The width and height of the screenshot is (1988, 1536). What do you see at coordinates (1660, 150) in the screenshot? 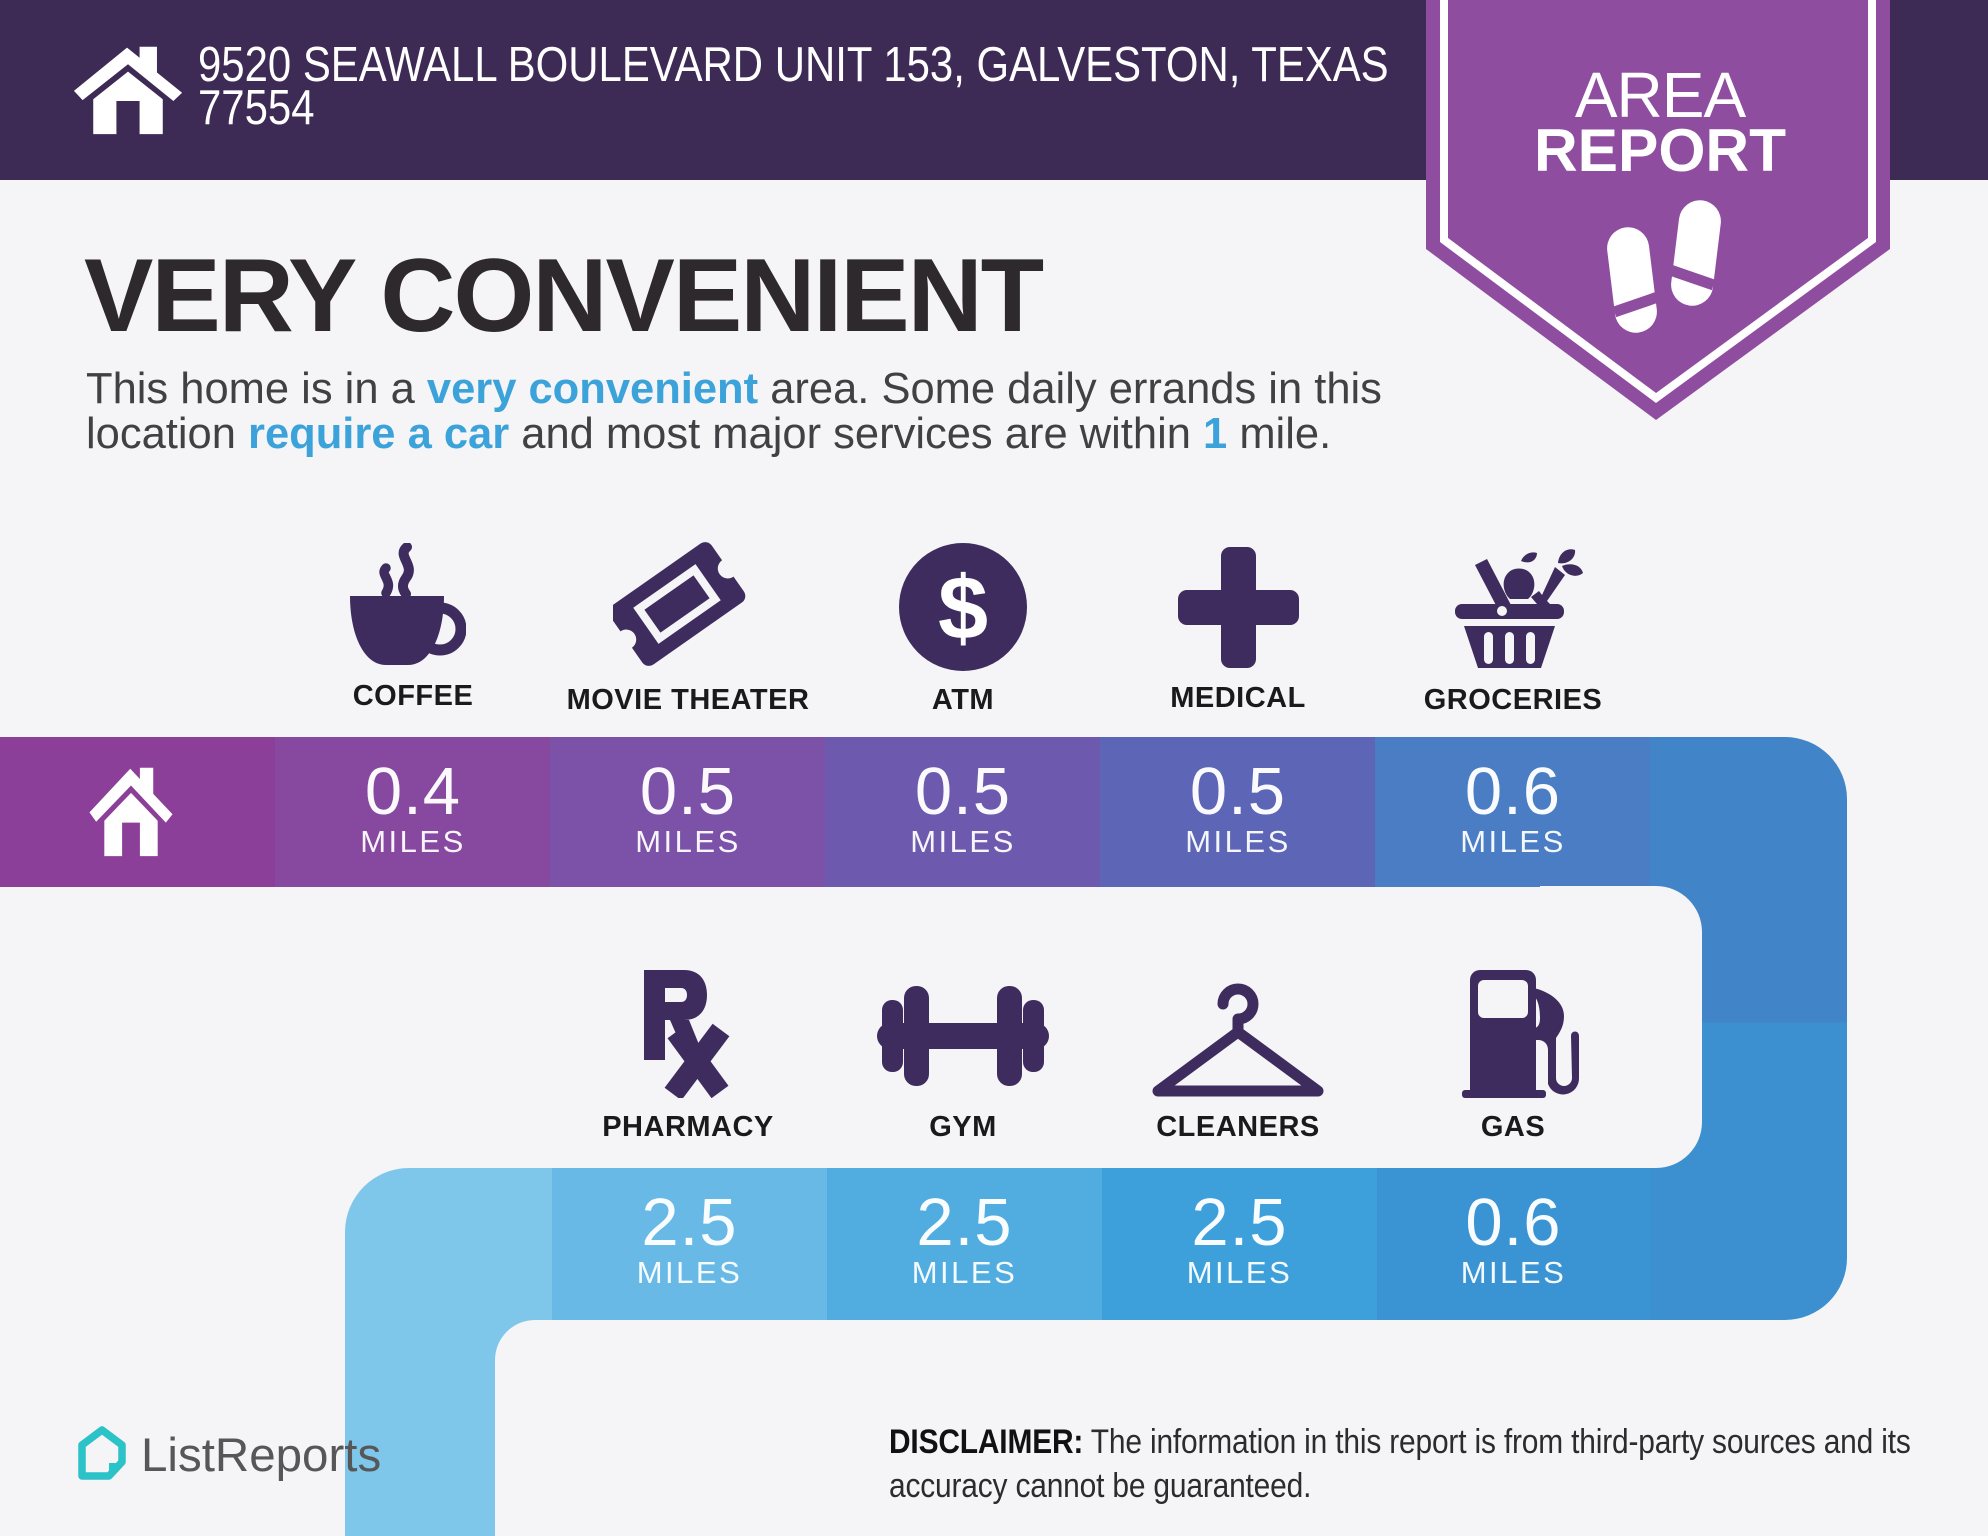
I see `svg-text: REPORT` at bounding box center [1660, 150].